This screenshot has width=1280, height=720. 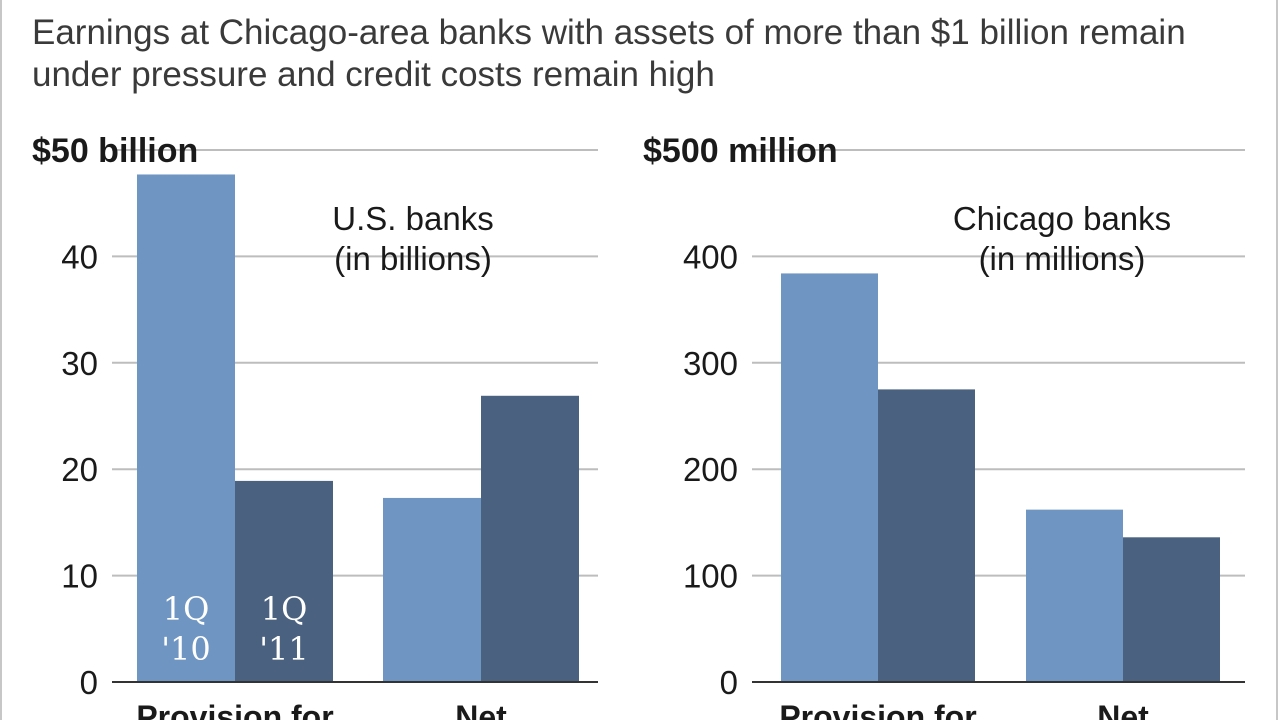 What do you see at coordinates (79, 363) in the screenshot?
I see `y-tick-label: 30` at bounding box center [79, 363].